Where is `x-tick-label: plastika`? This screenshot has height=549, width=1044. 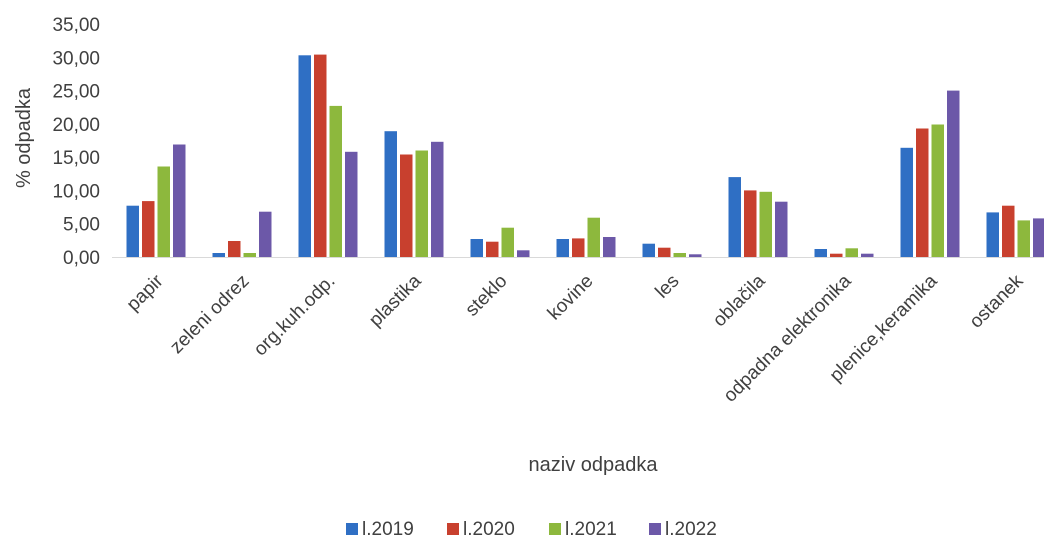 x-tick-label: plastika is located at coordinates (395, 300).